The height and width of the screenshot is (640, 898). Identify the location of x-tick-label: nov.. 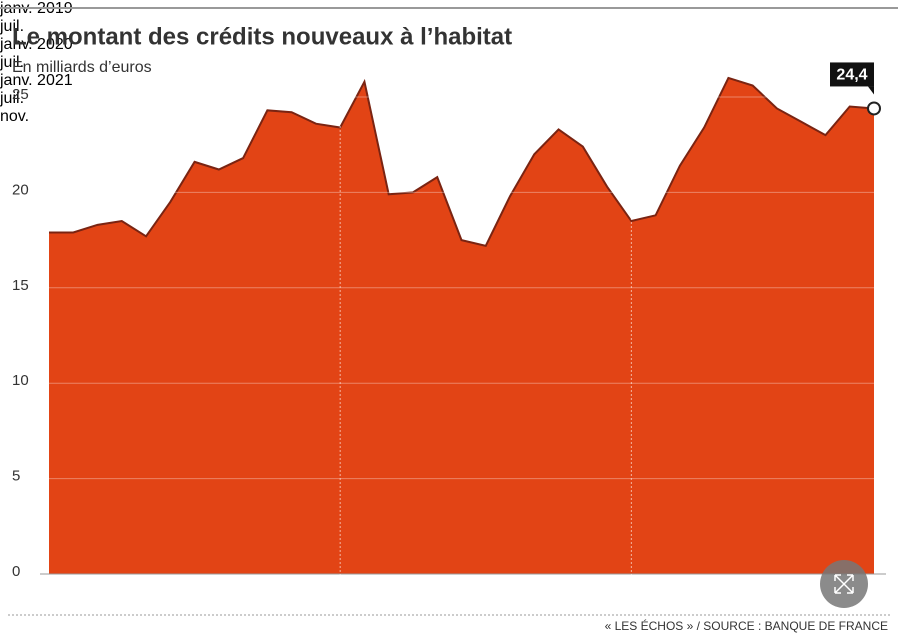
(15, 116).